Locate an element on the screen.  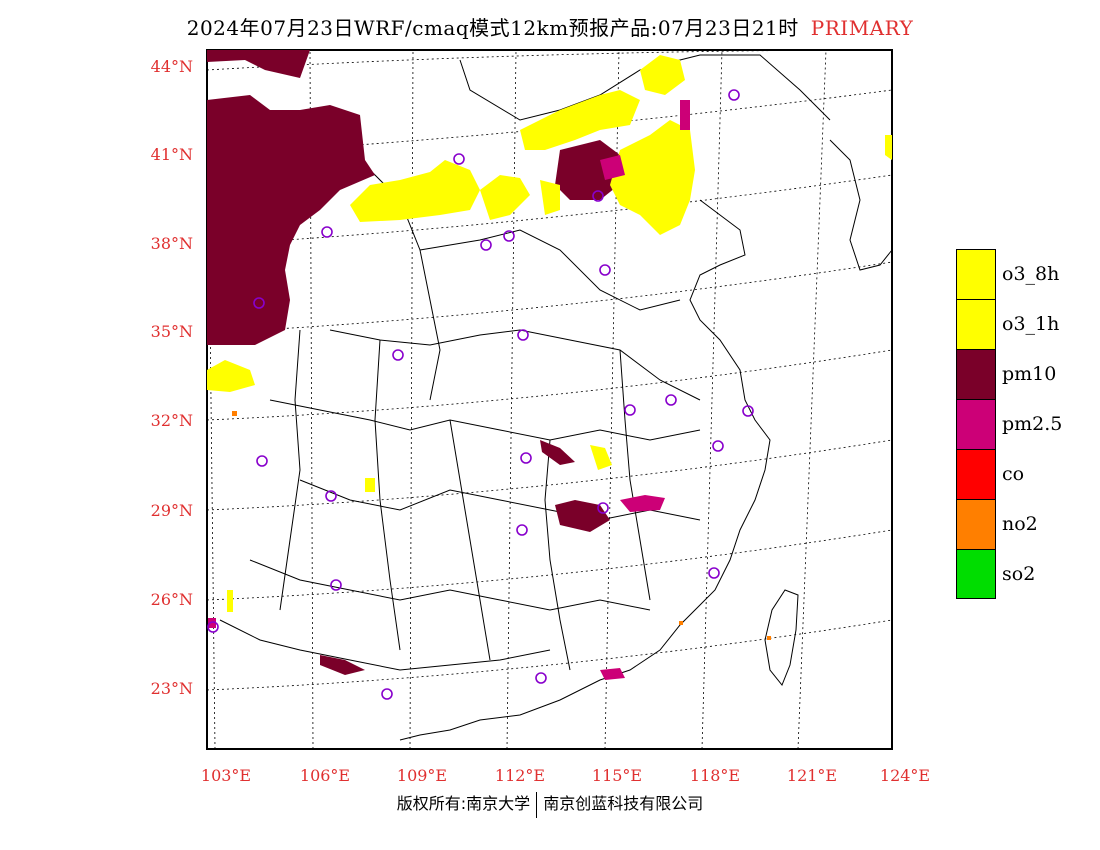
footer-copyright: 版权所有:南京大学 is located at coordinates (463, 803).